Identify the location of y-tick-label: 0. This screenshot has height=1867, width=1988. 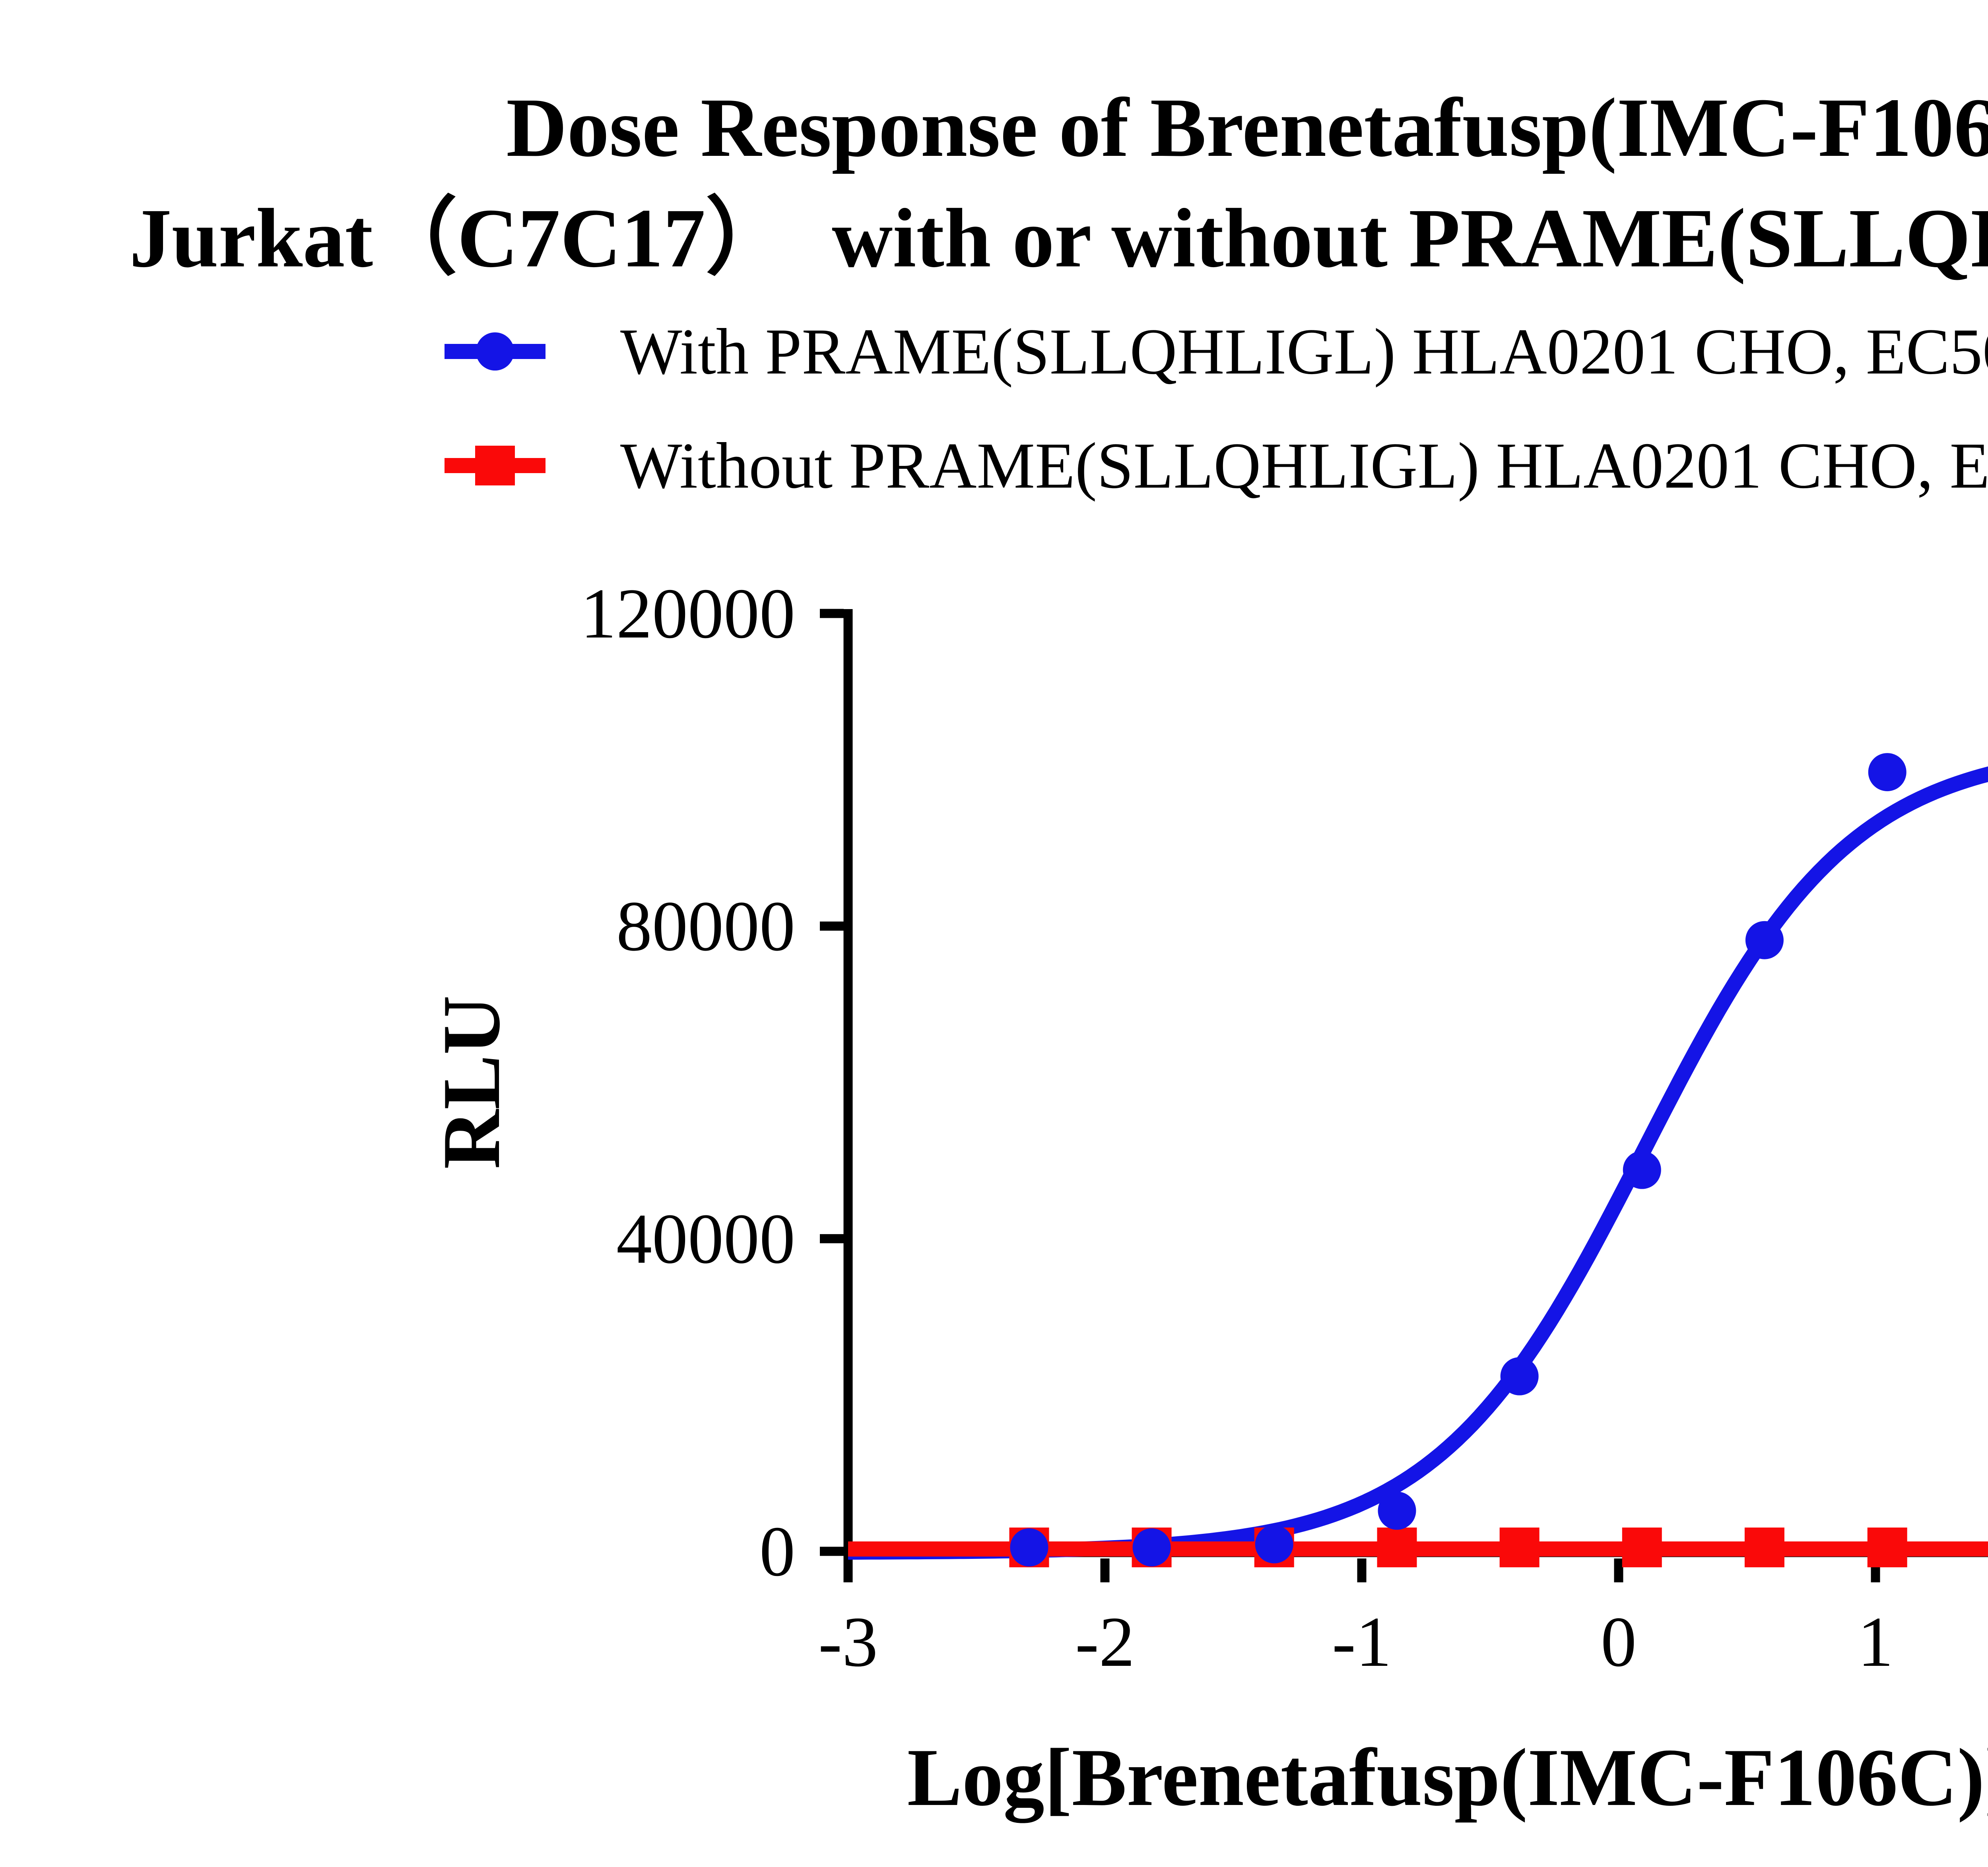
(777, 1551).